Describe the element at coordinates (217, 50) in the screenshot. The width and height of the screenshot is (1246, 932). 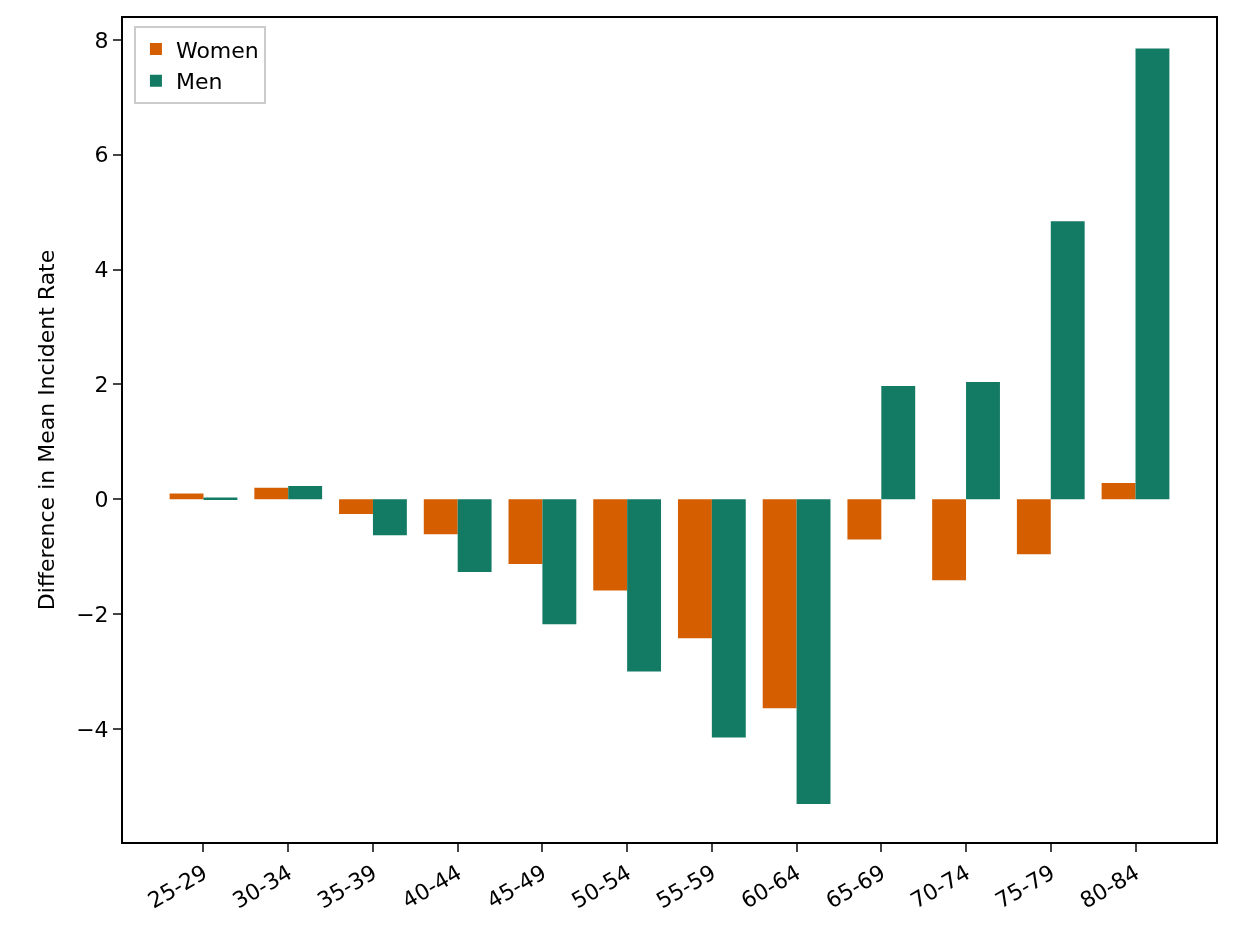
I see `legend-label: Women` at that location.